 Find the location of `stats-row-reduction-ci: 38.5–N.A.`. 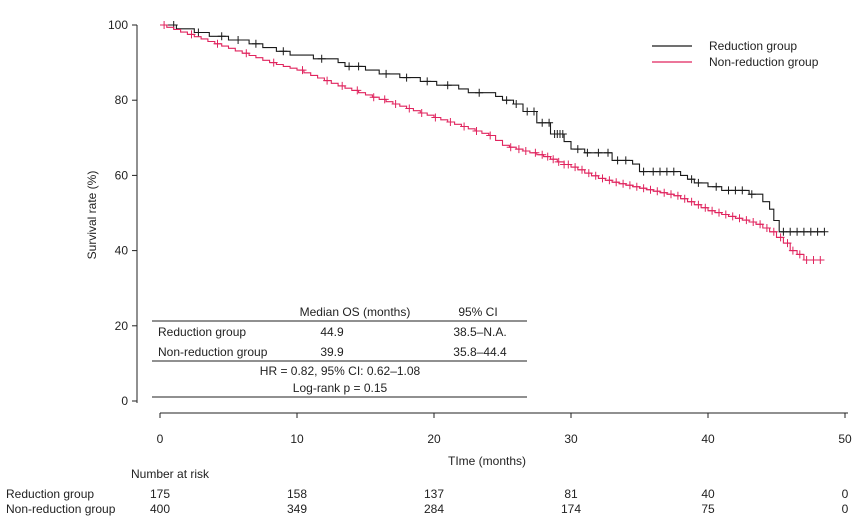

stats-row-reduction-ci: 38.5–N.A. is located at coordinates (479, 332).